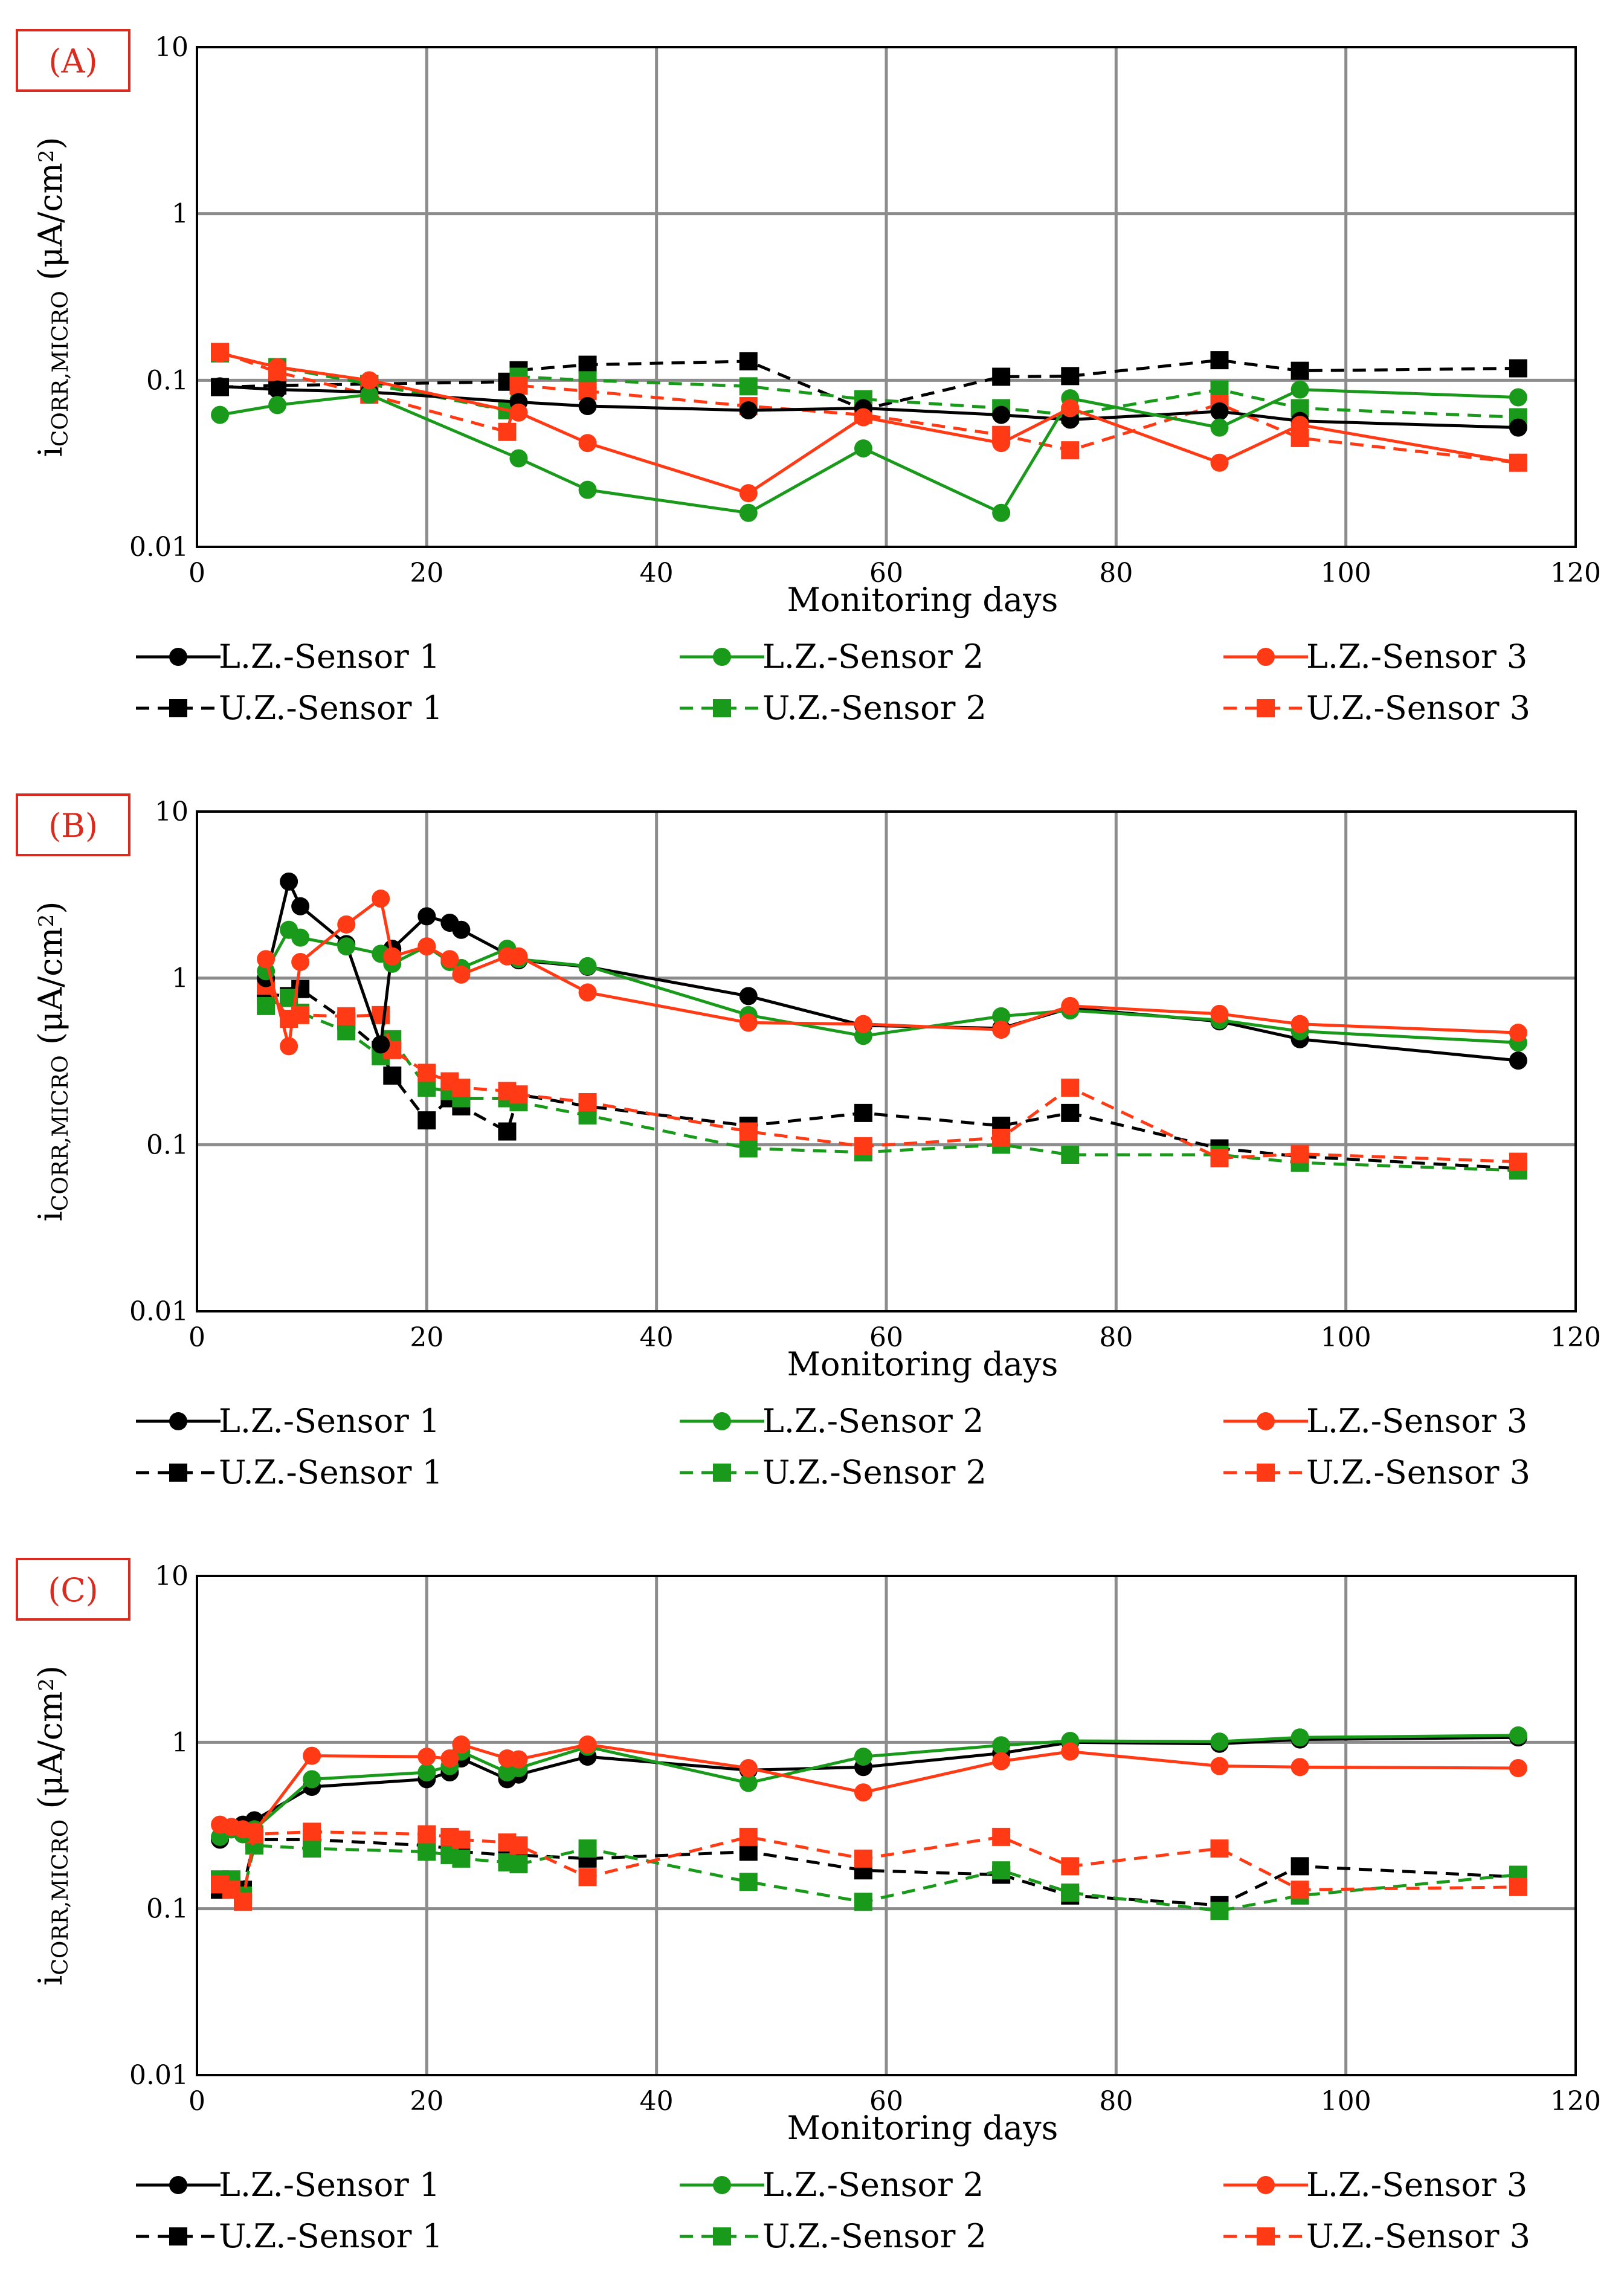  I want to click on y-label-superscript: 2, so click(46, 1684).